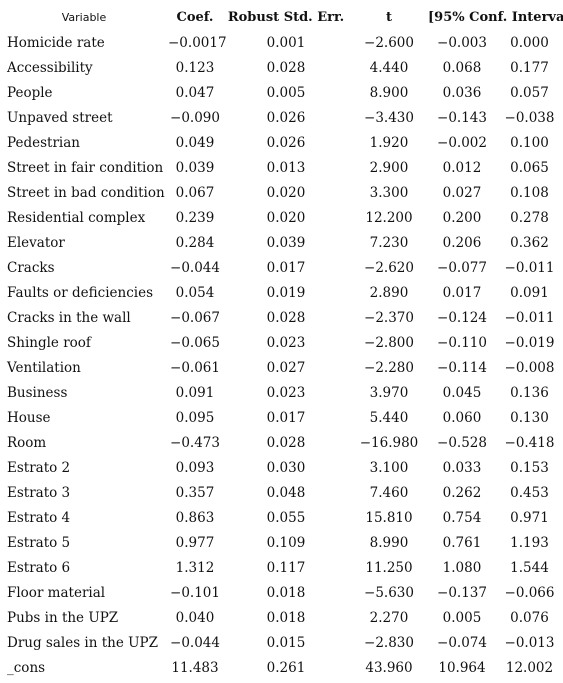  Describe the element at coordinates (286, 592) in the screenshot. I see `cell-robust-std-err: 0.018` at that location.